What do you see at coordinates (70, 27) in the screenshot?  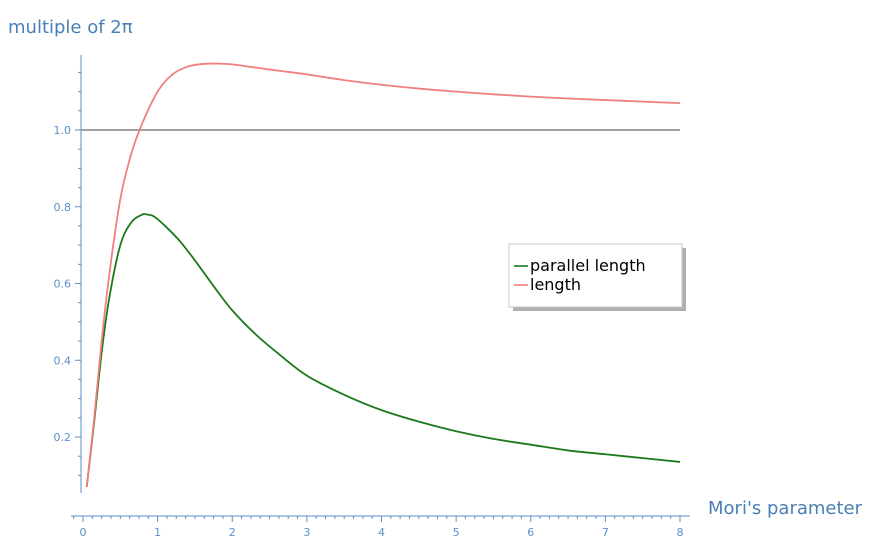 I see `y-axis-title: multiple of 2π` at bounding box center [70, 27].